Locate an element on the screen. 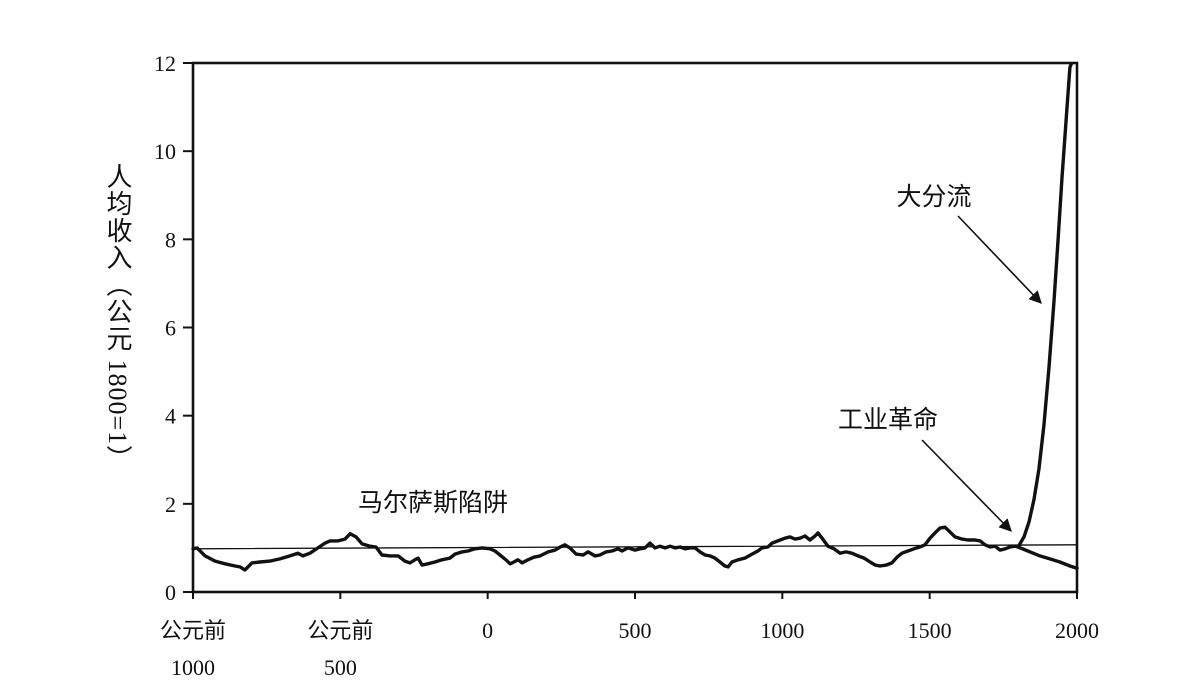 Image resolution: width=1196 pixels, height=700 pixels. y-tick-label: 6 is located at coordinates (170, 328).